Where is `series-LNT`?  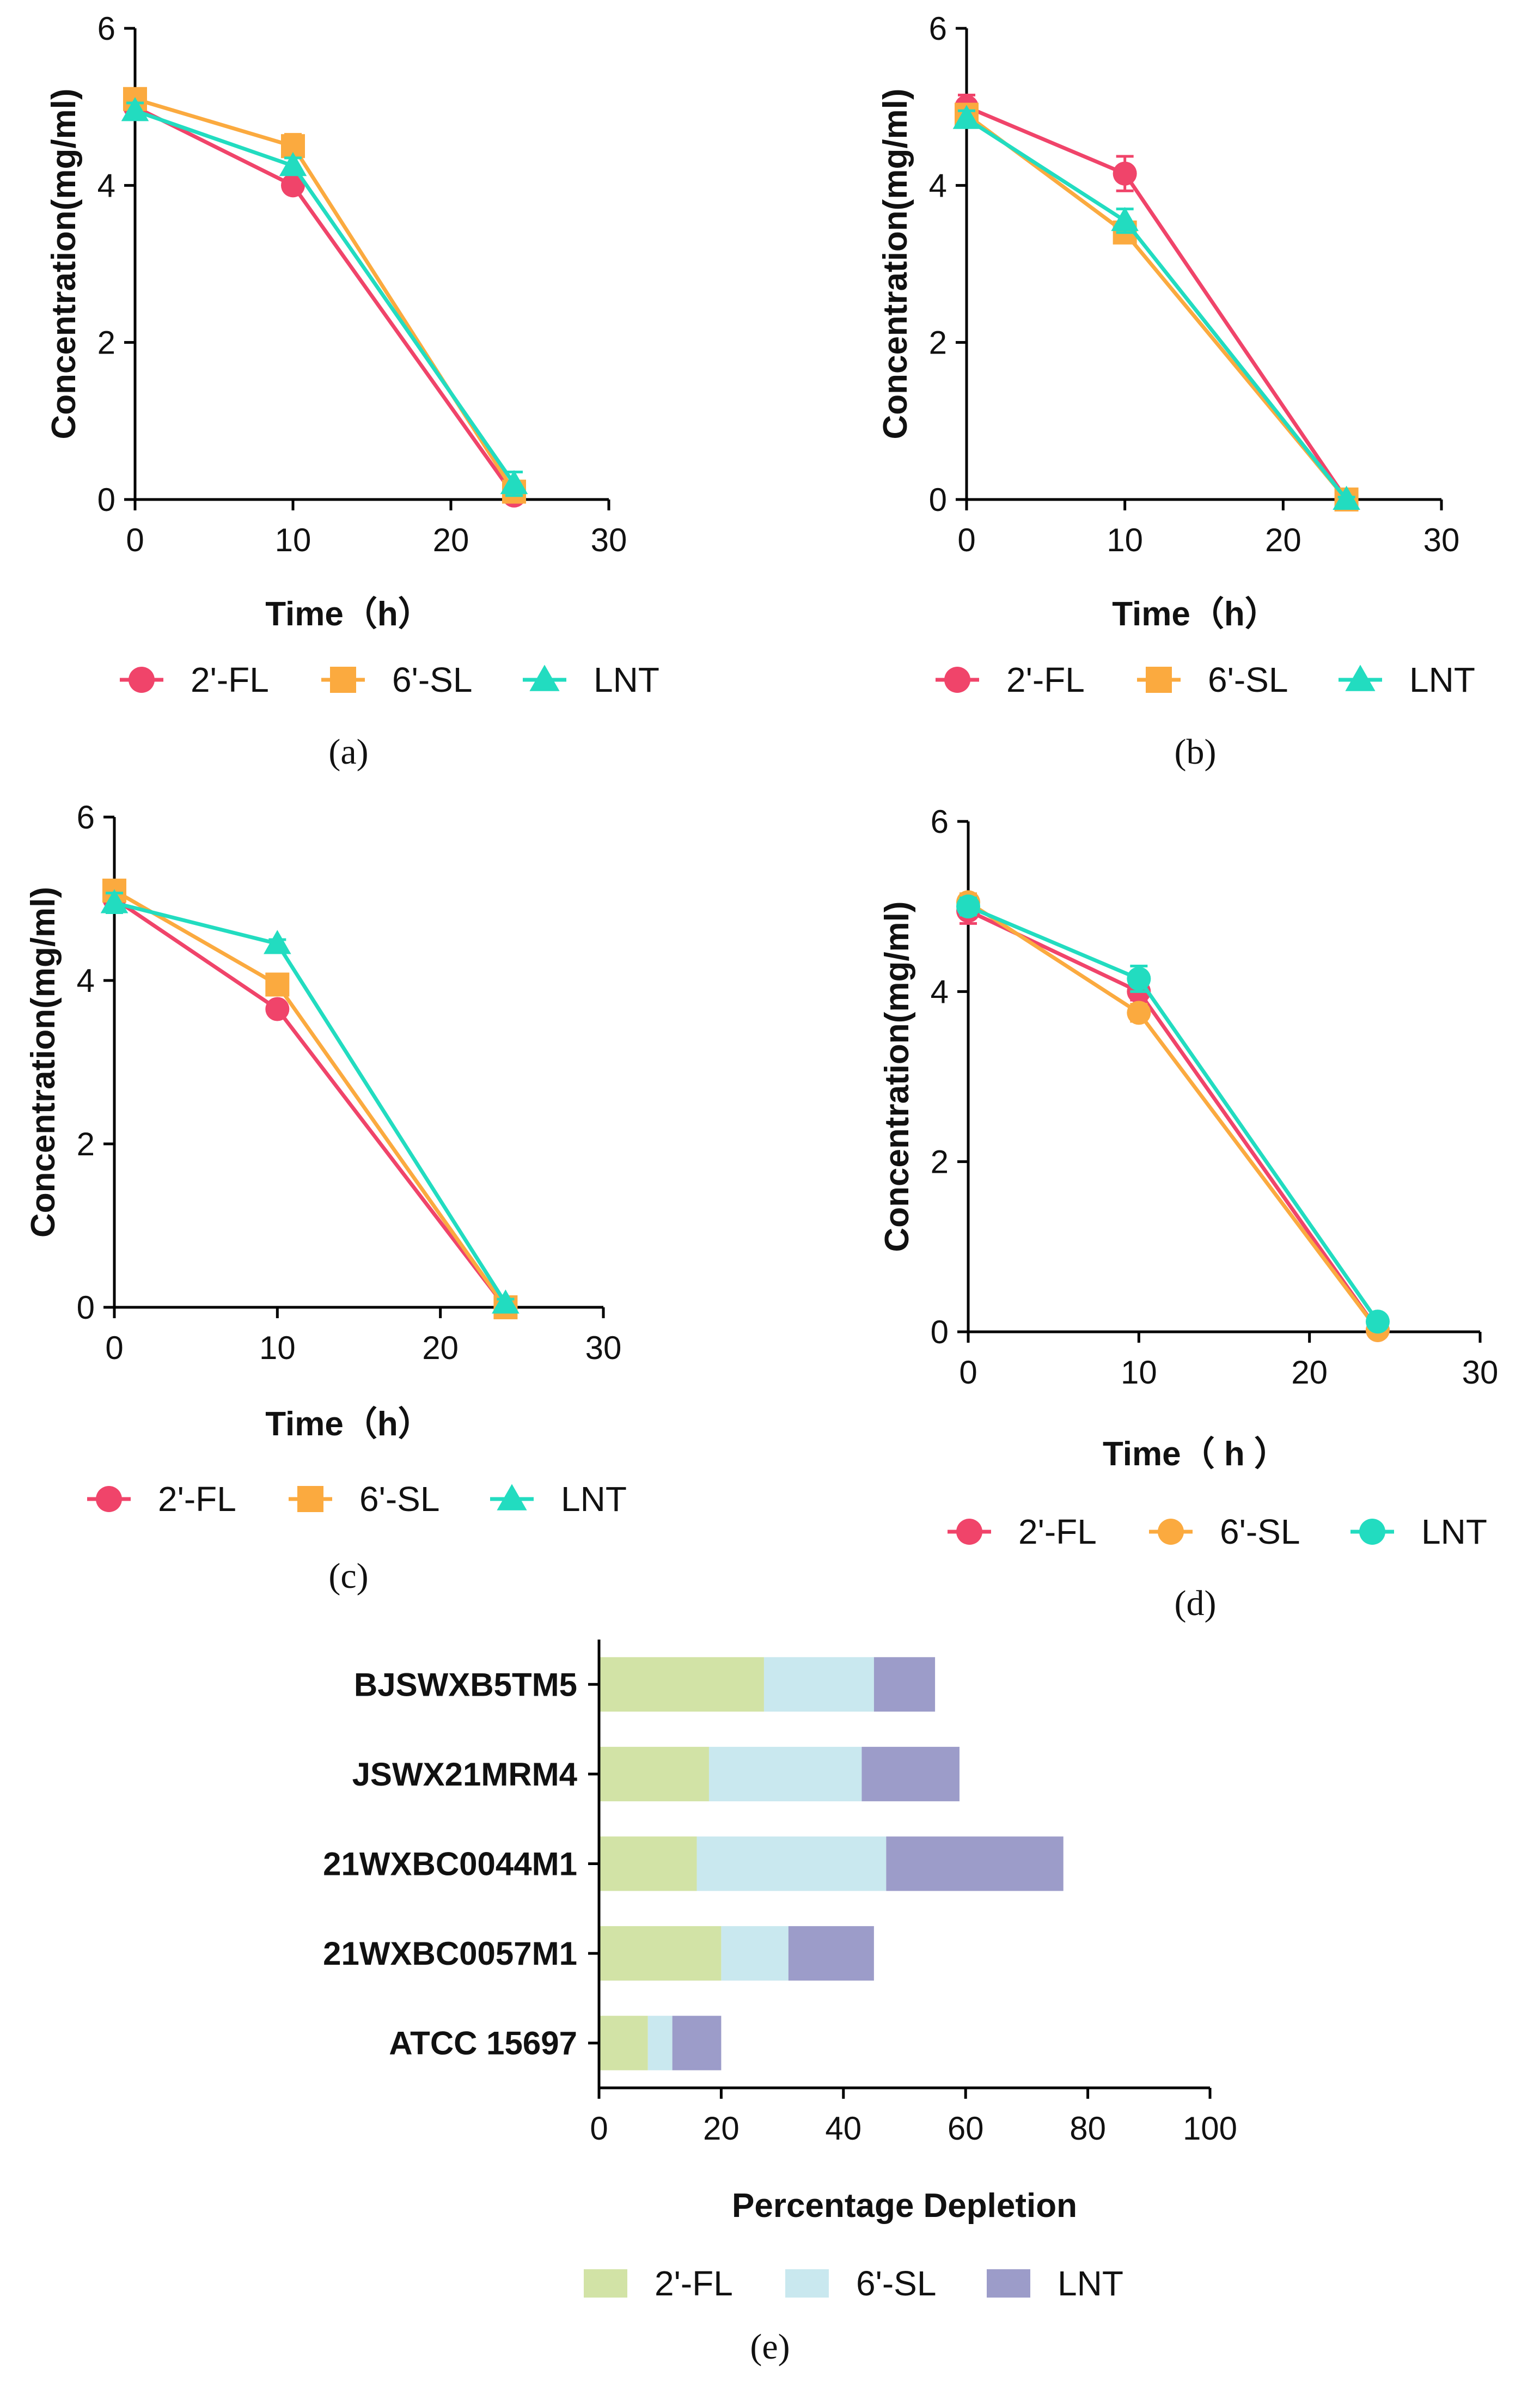
series-LNT is located at coordinates (324, 297).